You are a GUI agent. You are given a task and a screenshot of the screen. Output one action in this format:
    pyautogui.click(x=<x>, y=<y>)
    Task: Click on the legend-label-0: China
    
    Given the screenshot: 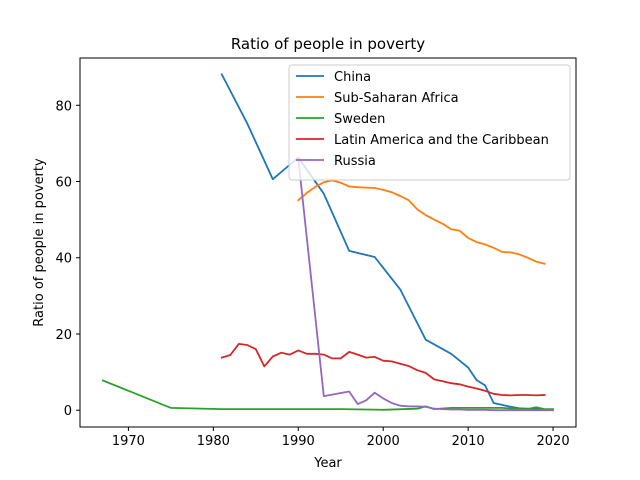 What is the action you would take?
    pyautogui.click(x=352, y=77)
    